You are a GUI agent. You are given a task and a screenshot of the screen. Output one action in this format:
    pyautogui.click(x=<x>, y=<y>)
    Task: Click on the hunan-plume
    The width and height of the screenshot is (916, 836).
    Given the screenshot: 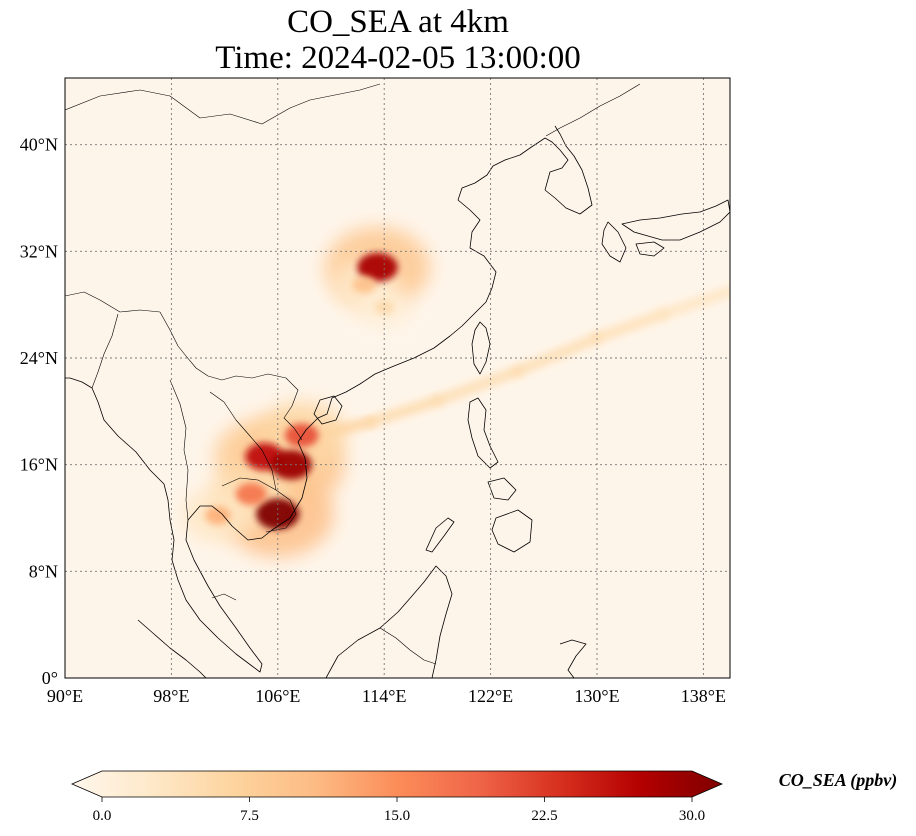 What is the action you would take?
    pyautogui.click(x=364, y=285)
    